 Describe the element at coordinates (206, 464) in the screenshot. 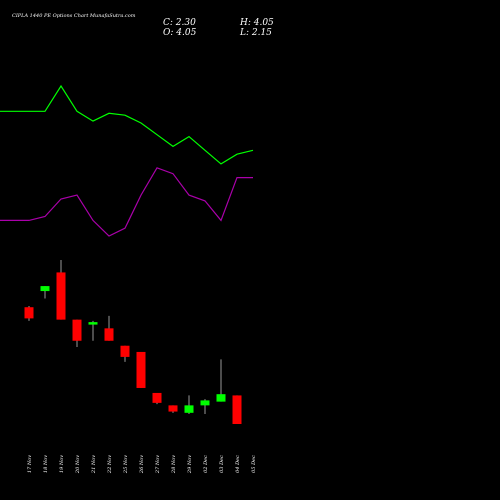

I see `x-tick-label: 02 Dec` at that location.